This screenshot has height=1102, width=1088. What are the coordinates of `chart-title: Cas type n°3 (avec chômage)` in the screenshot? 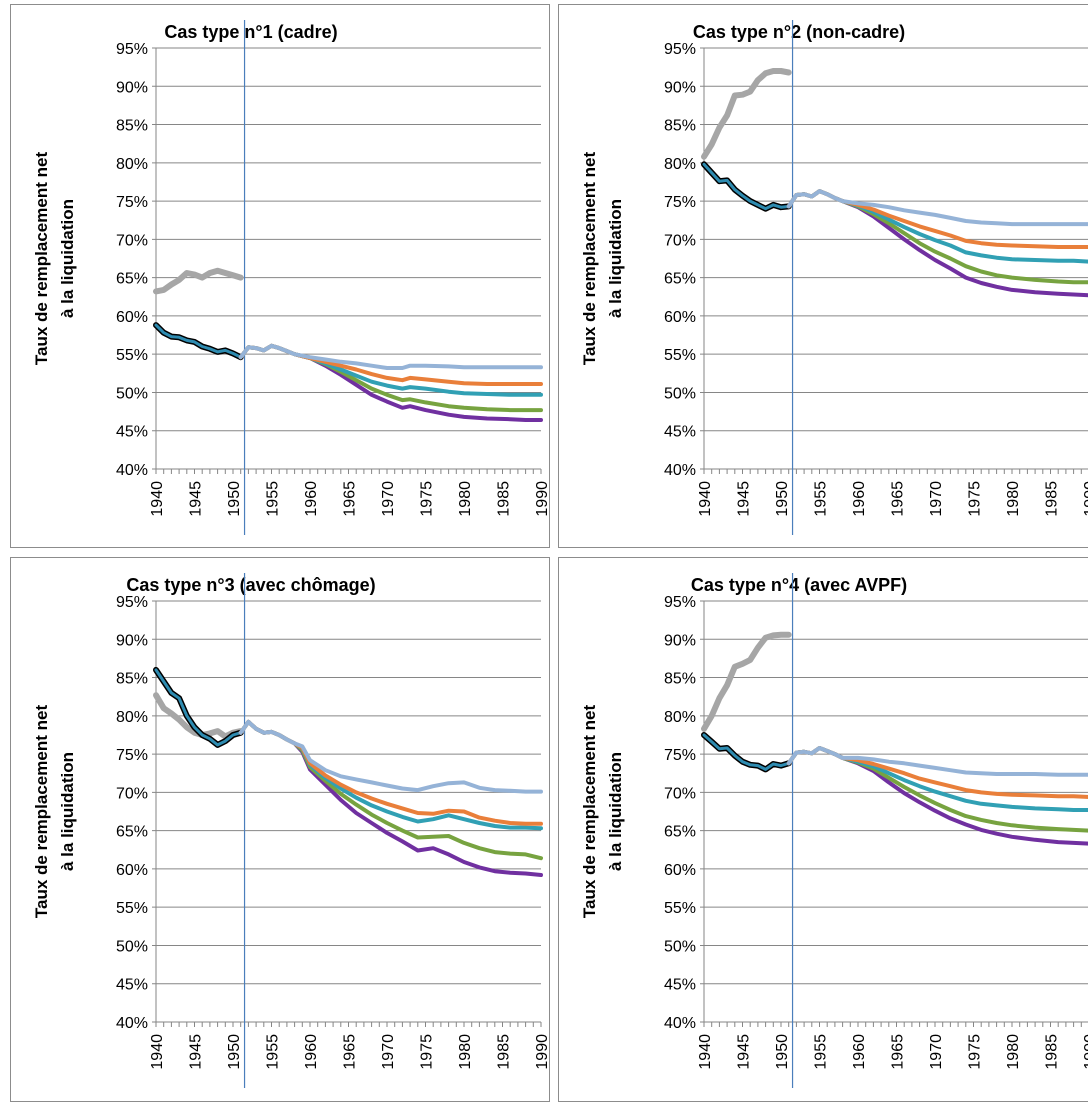 It's located at (250, 585).